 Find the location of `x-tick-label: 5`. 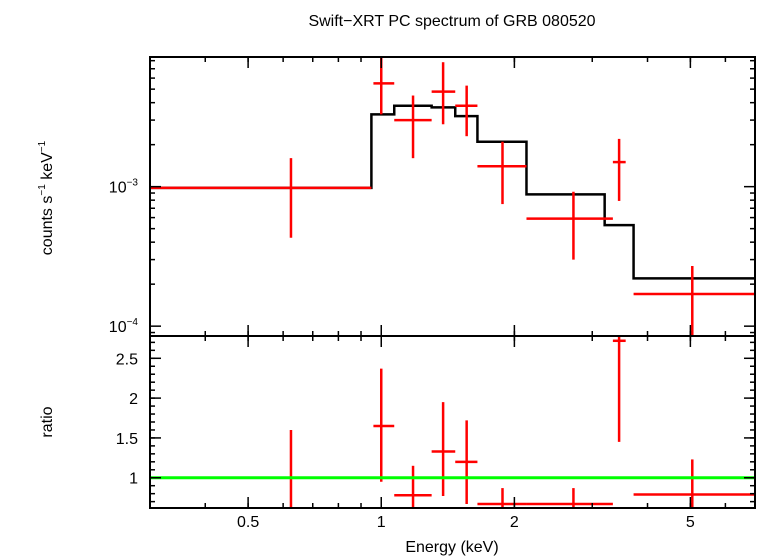

x-tick-label: 5 is located at coordinates (690, 522).